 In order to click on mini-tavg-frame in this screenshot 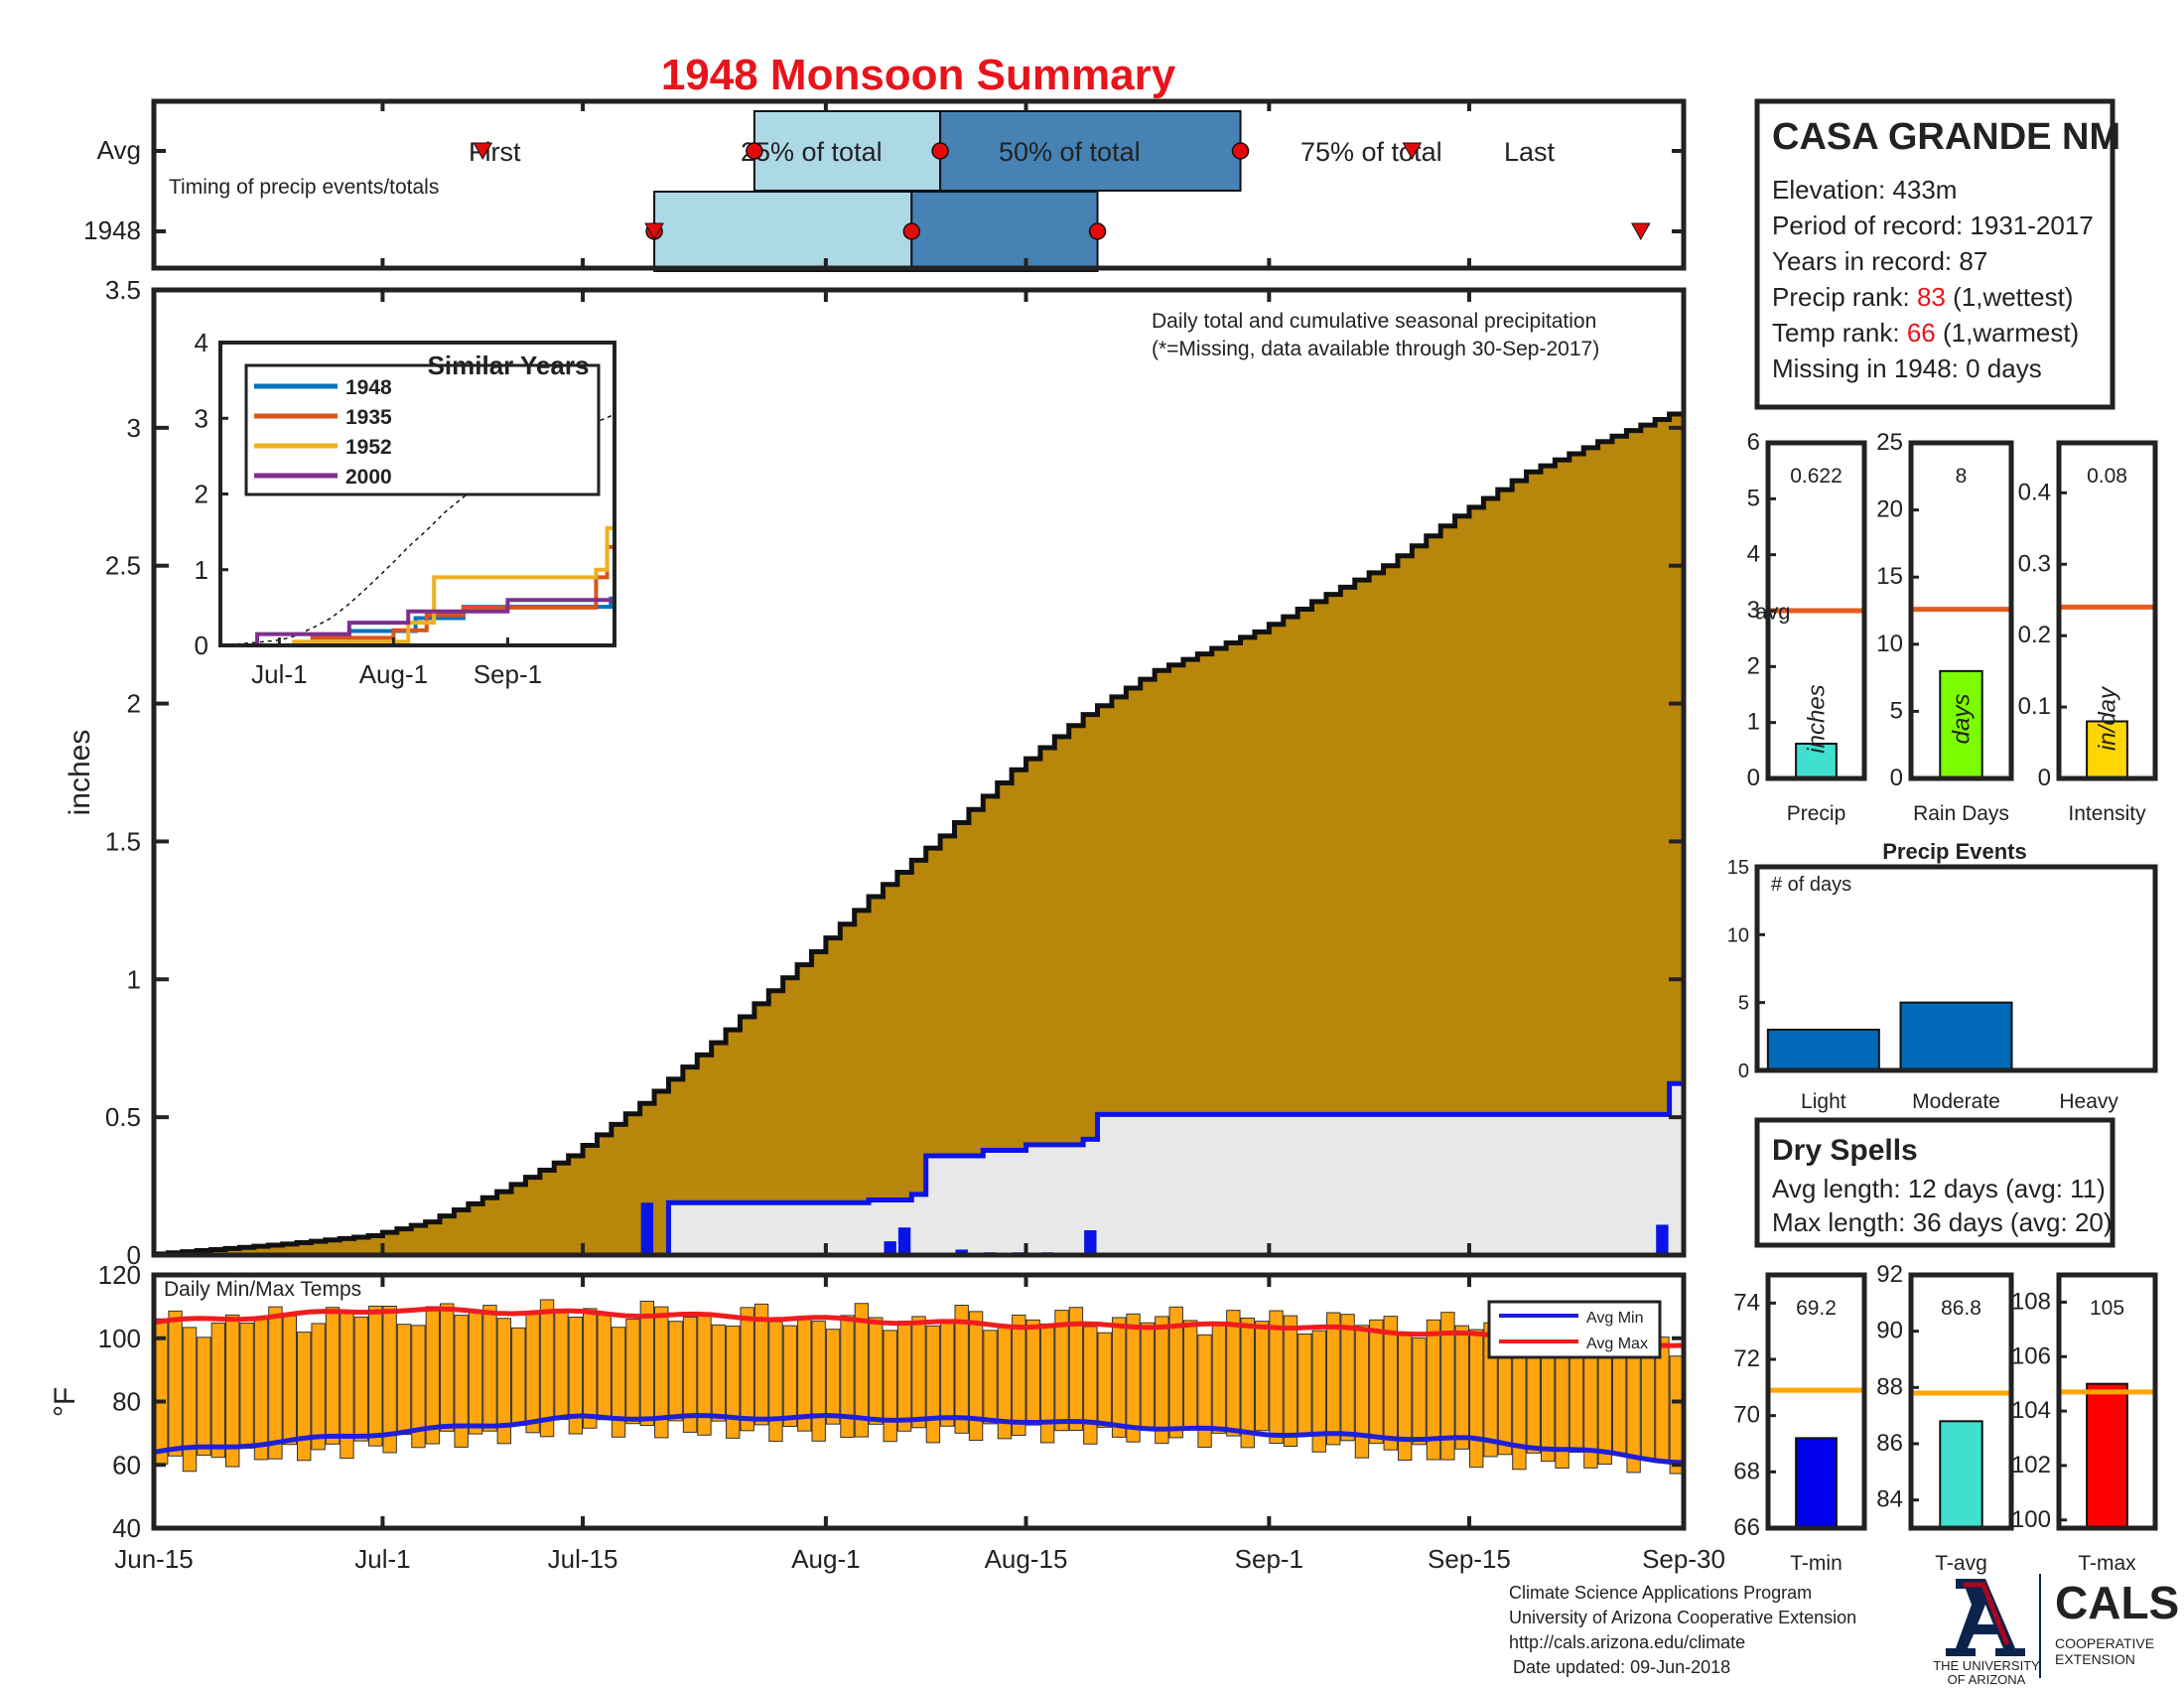, I will do `click(1961, 1401)`.